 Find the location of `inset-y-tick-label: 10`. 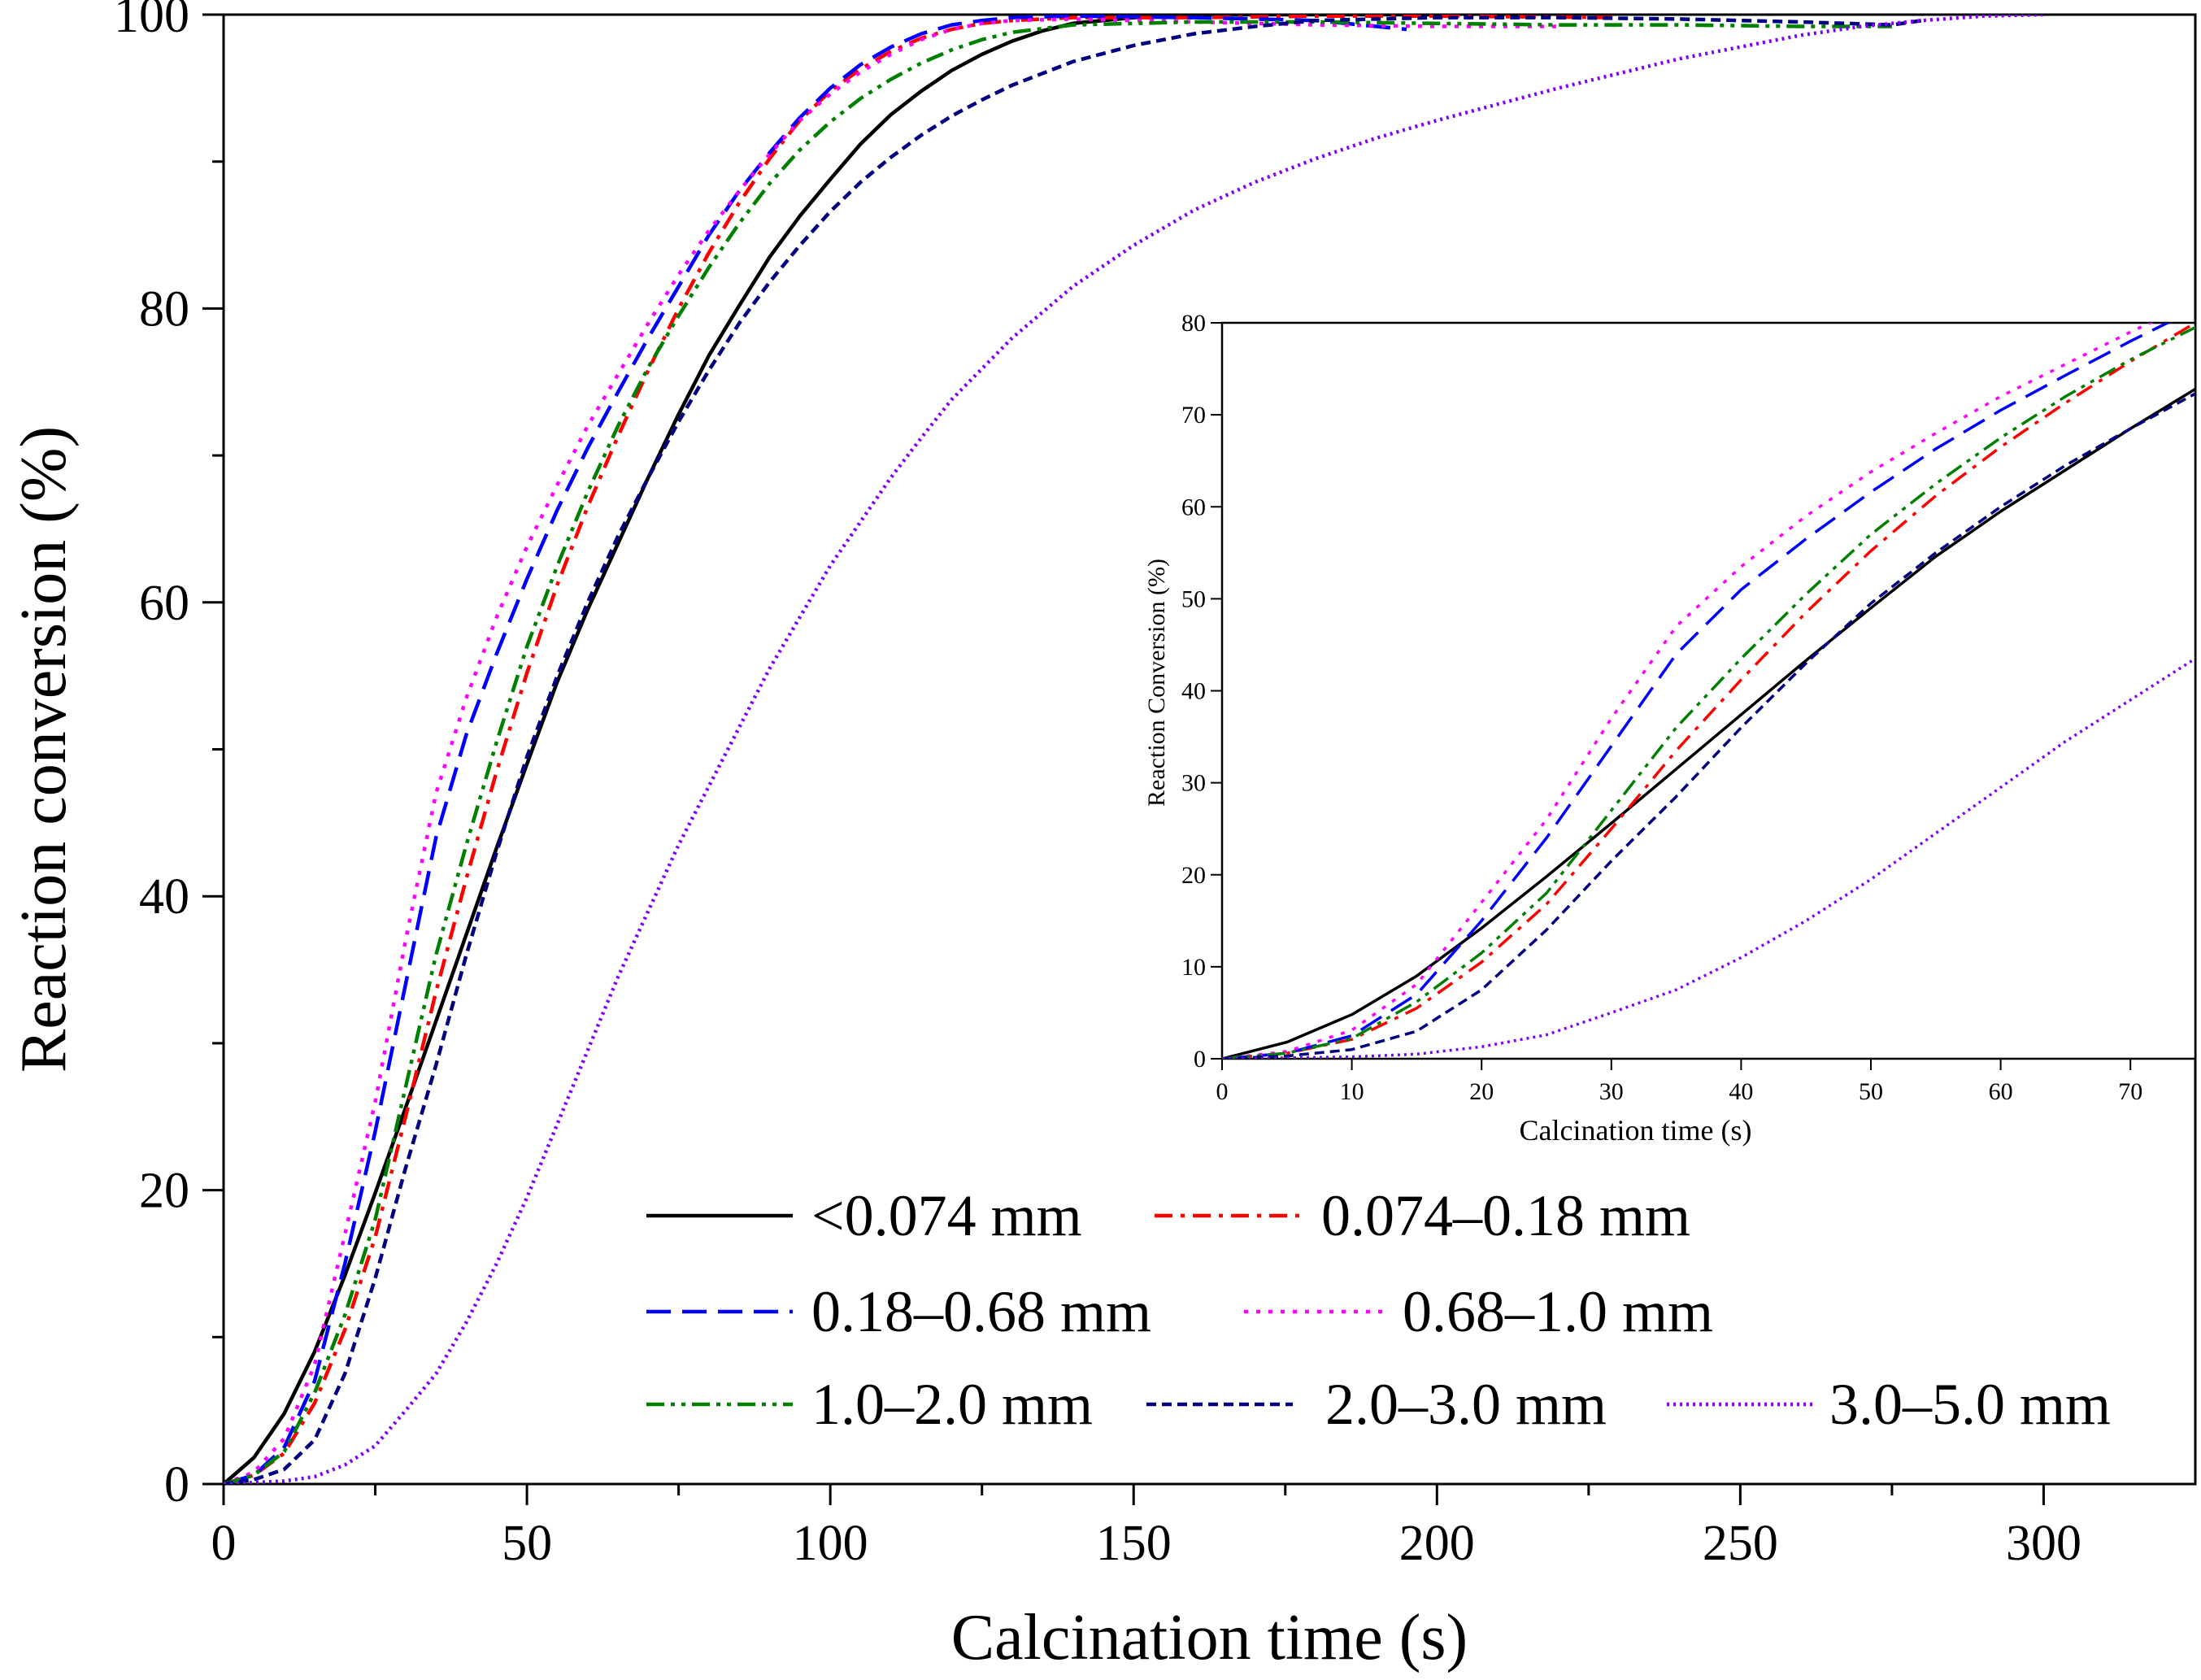

inset-y-tick-label: 10 is located at coordinates (1193, 967).